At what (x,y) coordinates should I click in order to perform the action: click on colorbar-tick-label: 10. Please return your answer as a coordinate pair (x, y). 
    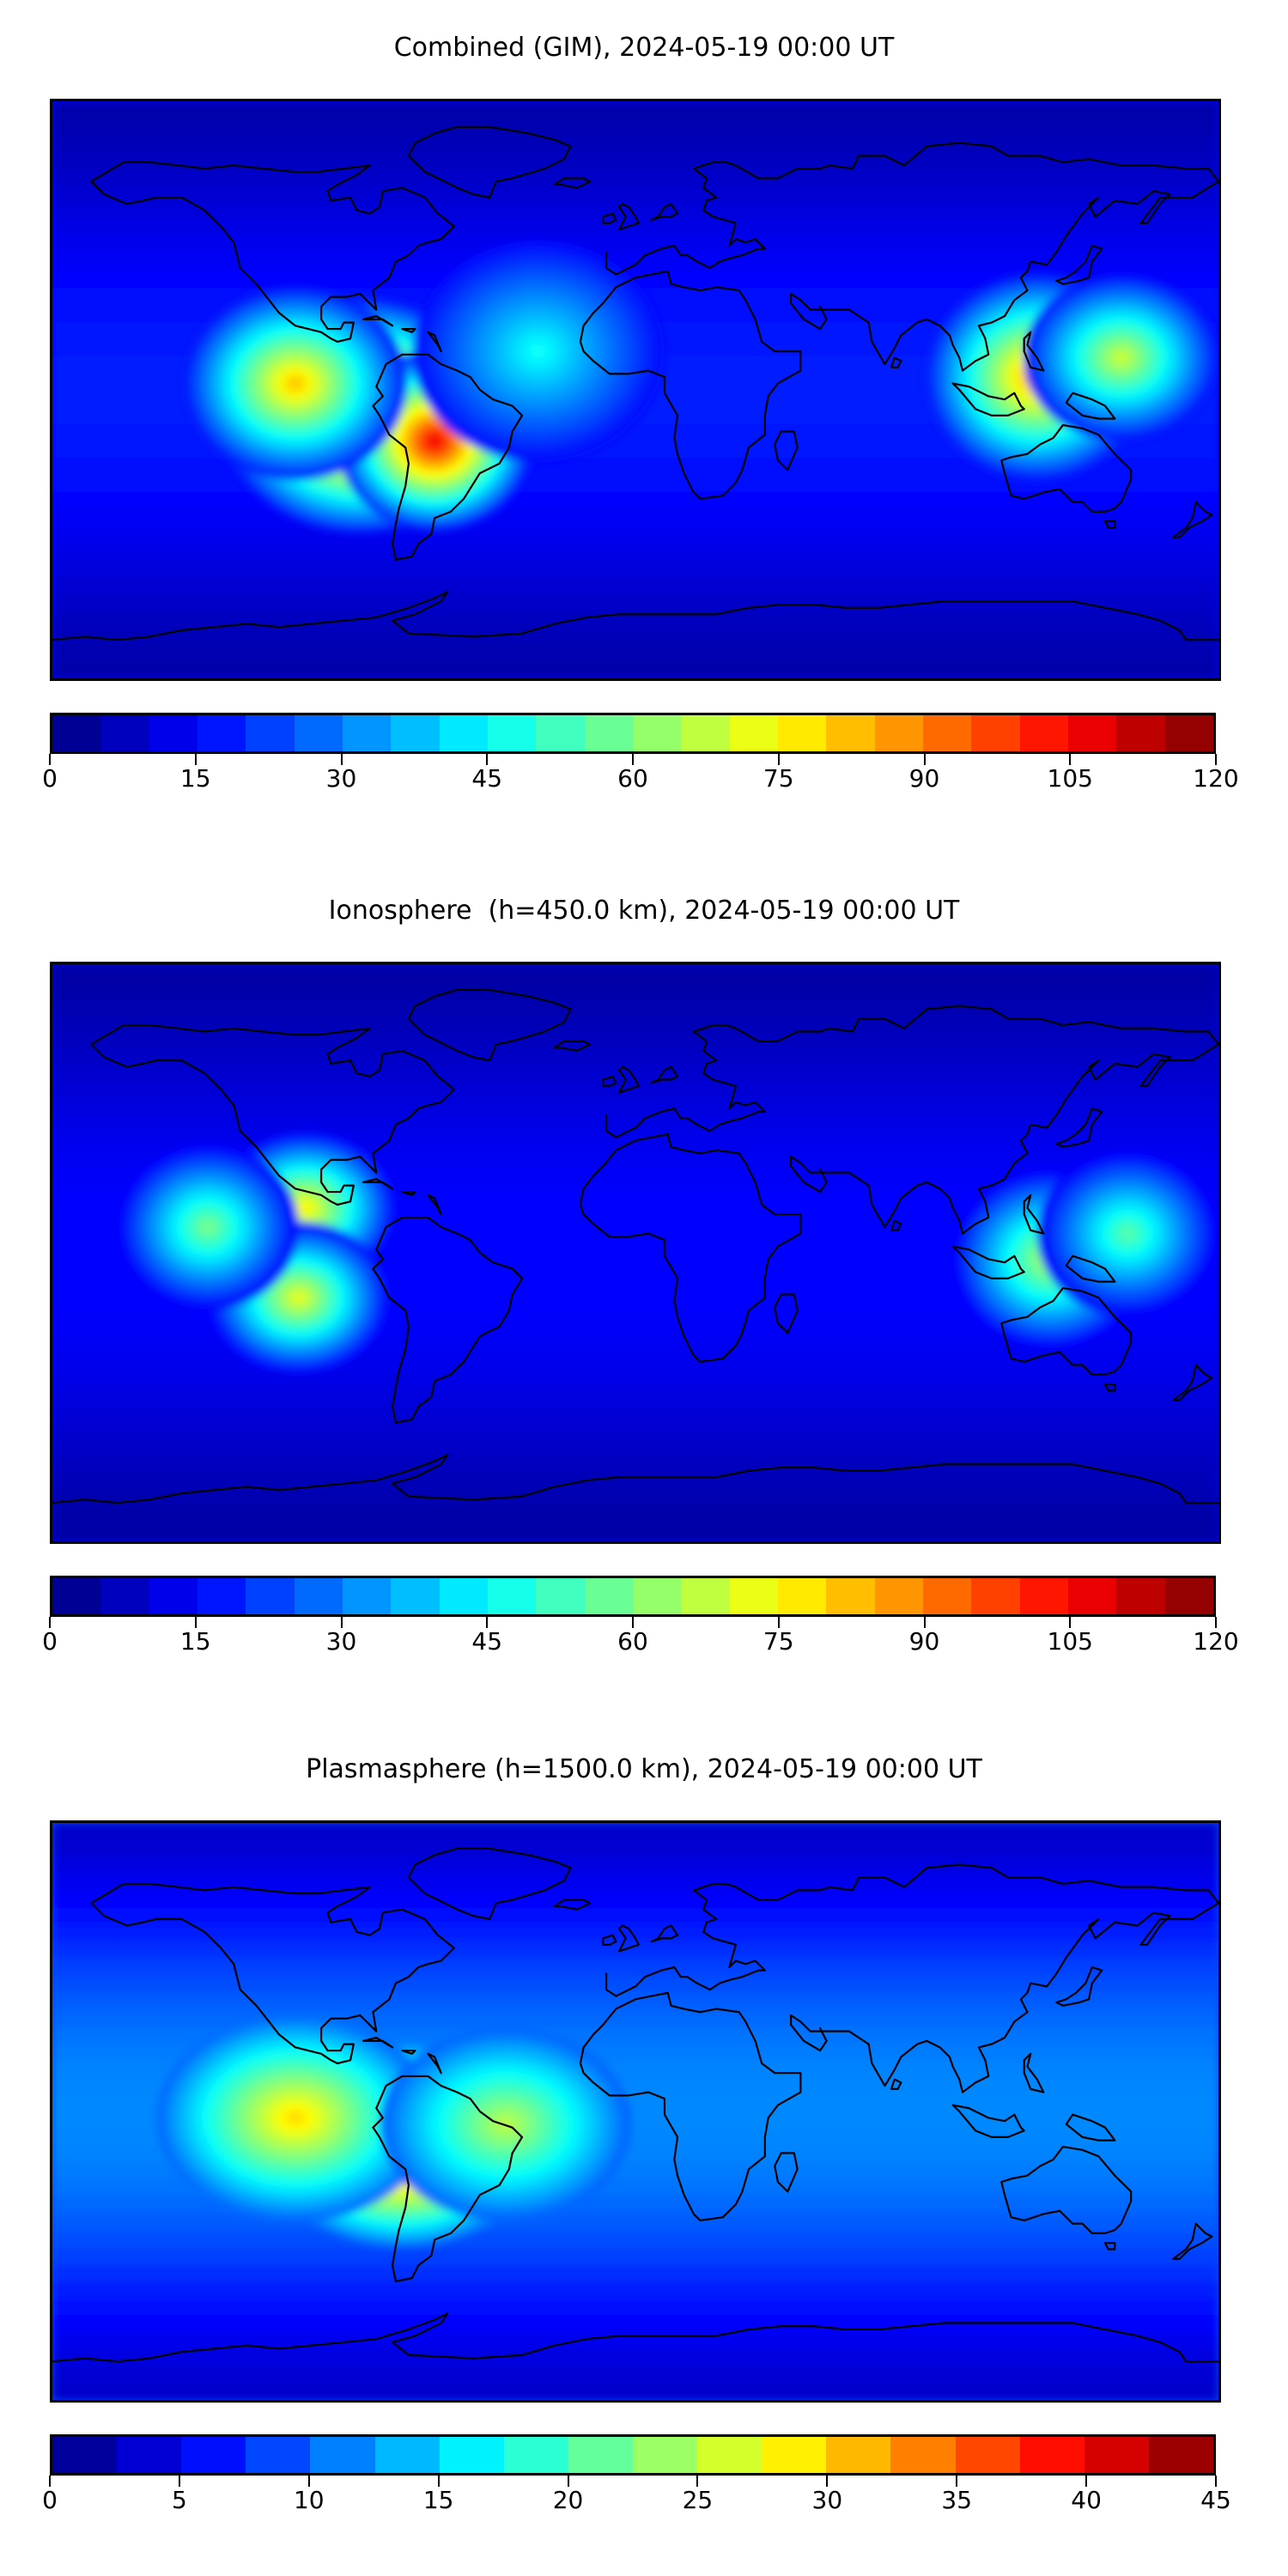
    Looking at the image, I should click on (309, 2500).